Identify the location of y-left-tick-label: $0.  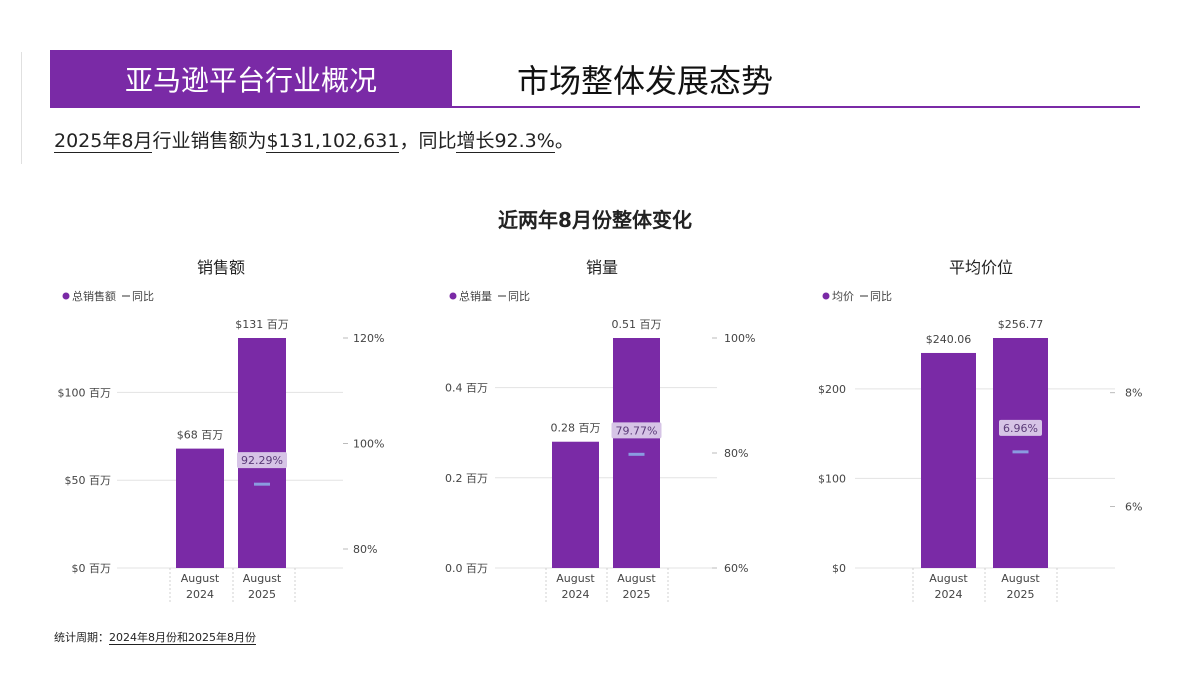
(839, 568).